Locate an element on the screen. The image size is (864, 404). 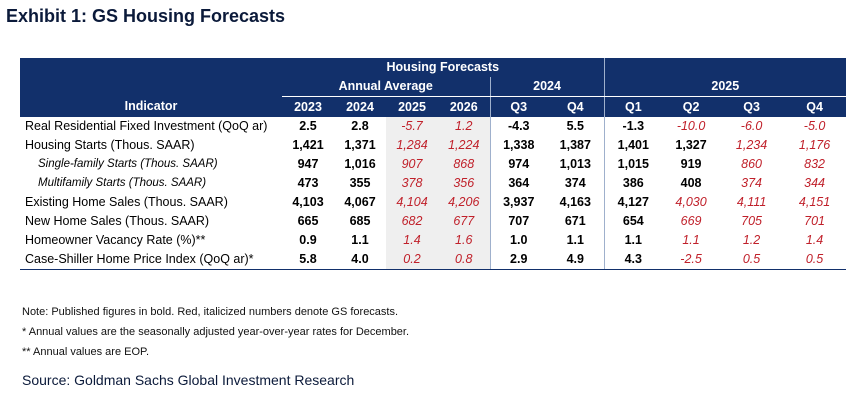
table-cell: 860 is located at coordinates (751, 164).